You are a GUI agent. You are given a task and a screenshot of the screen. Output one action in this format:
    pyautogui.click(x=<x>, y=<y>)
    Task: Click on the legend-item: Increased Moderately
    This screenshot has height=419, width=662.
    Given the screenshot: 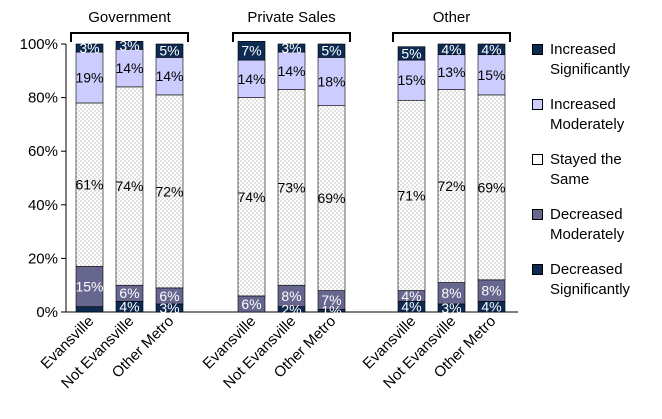 What is the action you would take?
    pyautogui.click(x=595, y=122)
    